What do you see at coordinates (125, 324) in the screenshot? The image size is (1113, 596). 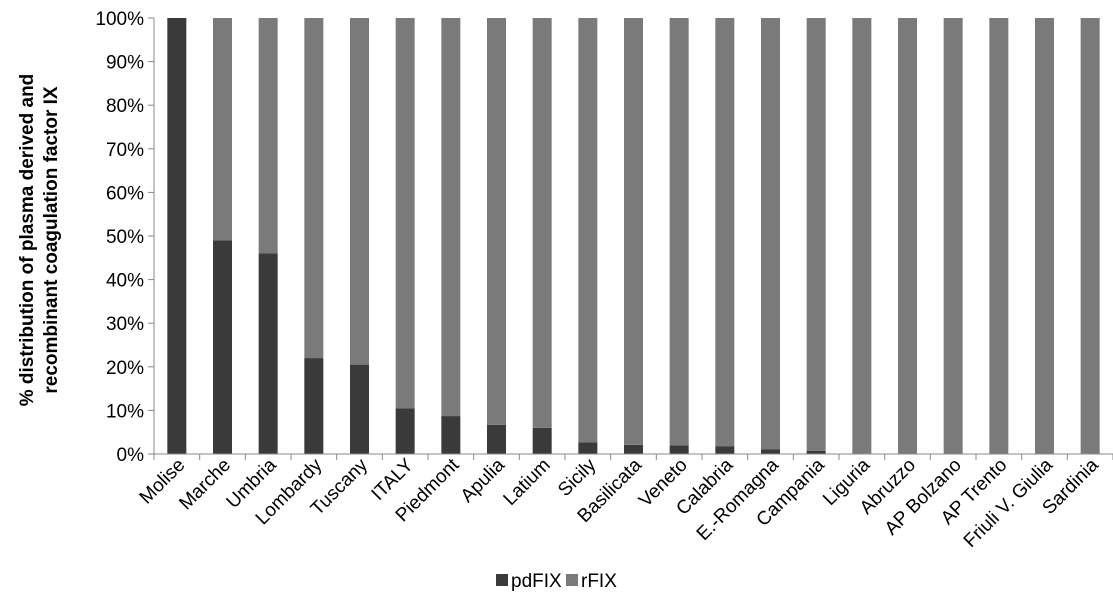 I see `y-tick-label: 30%` at bounding box center [125, 324].